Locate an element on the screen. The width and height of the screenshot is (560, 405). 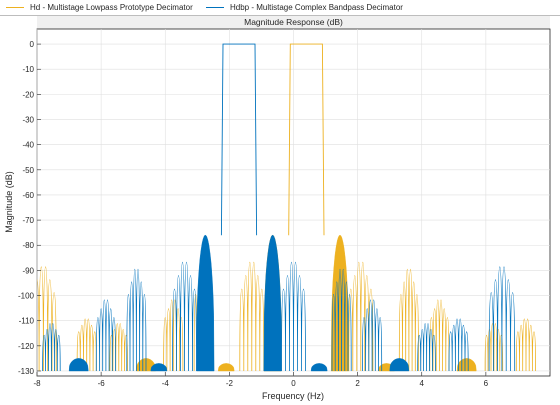
y-tick-label: -60 is located at coordinates (28, 195).